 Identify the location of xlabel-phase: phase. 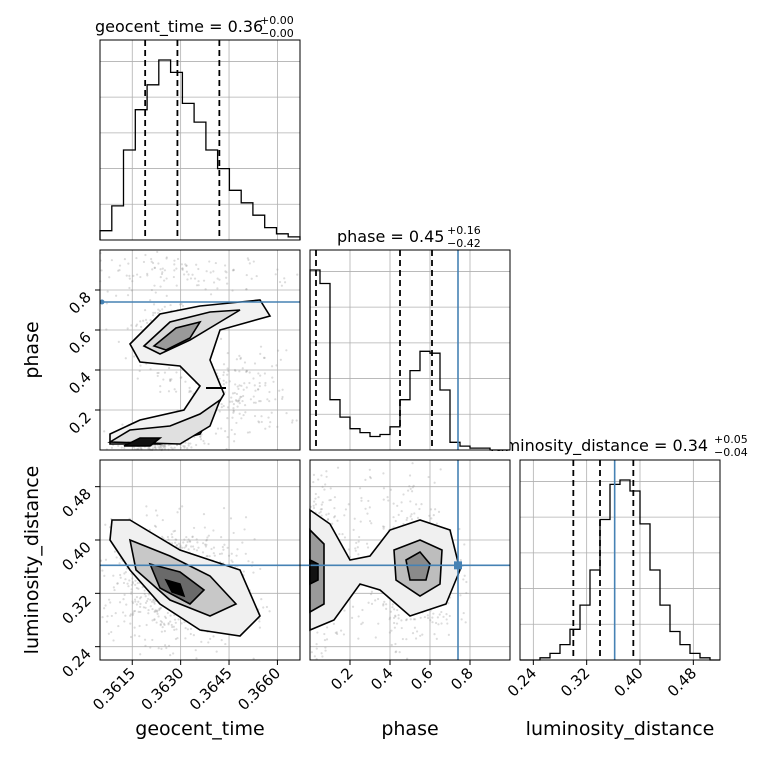
(409, 729).